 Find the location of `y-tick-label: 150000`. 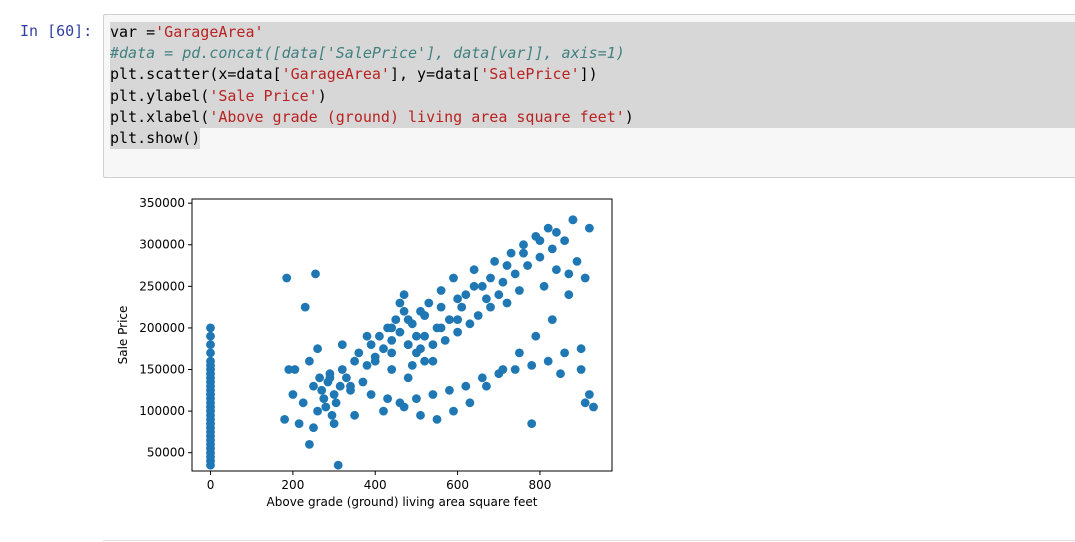

y-tick-label: 150000 is located at coordinates (162, 370).